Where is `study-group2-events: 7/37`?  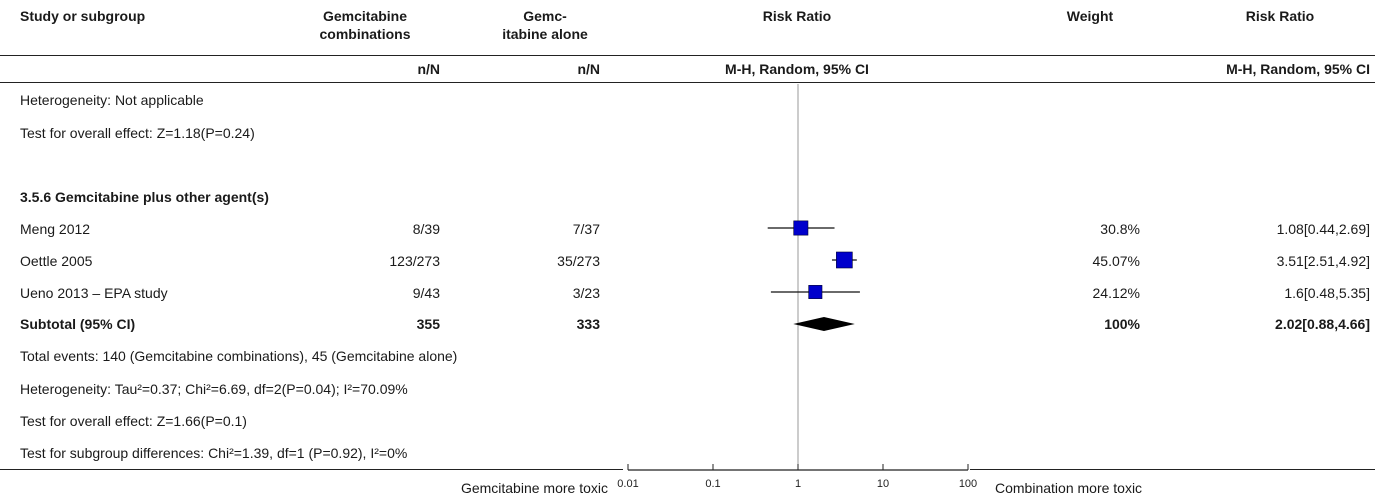
study-group2-events: 7/37 is located at coordinates (586, 229).